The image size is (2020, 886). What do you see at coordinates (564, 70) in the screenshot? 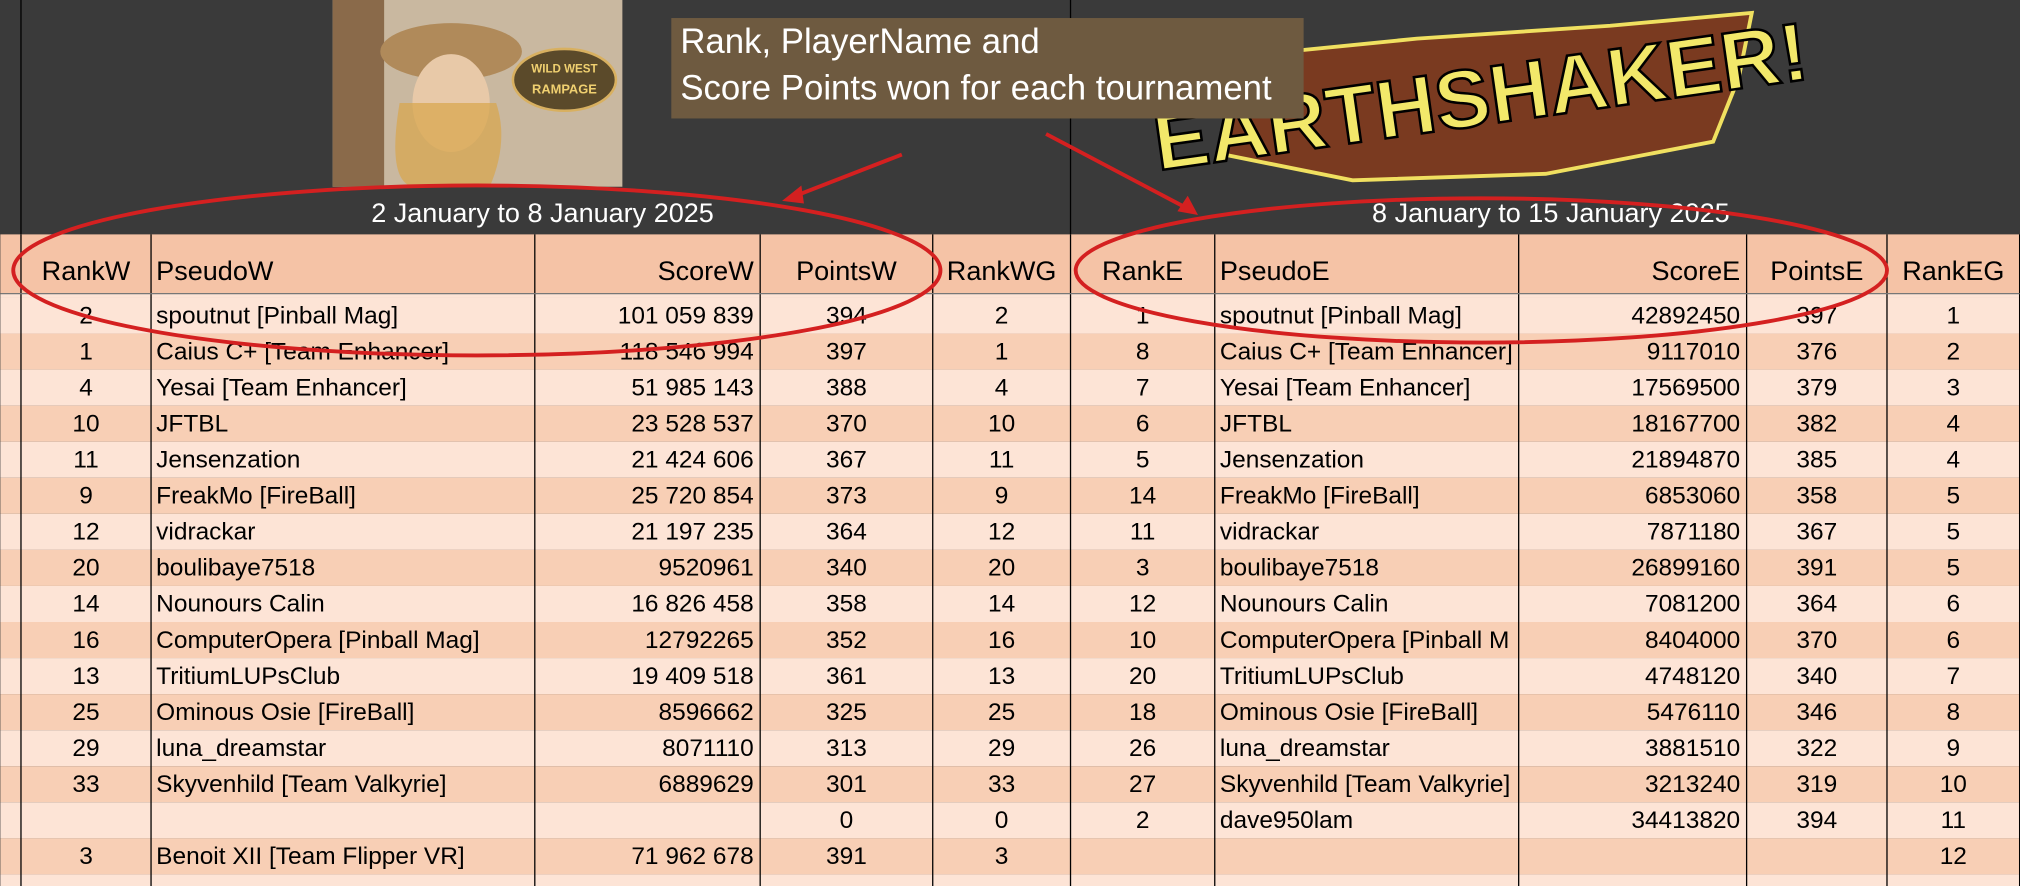
I see `logo-text: WILD WEST` at bounding box center [564, 70].